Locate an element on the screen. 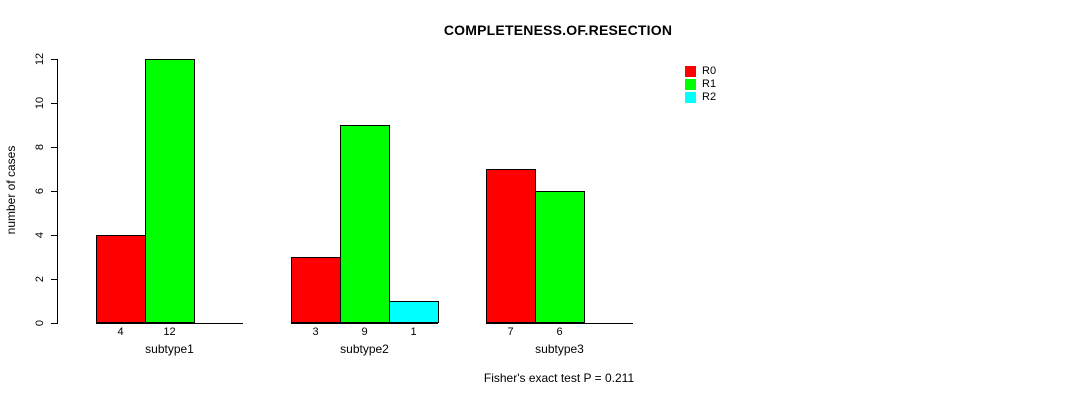 The width and height of the screenshot is (1090, 400). y-axis-line is located at coordinates (57, 191).